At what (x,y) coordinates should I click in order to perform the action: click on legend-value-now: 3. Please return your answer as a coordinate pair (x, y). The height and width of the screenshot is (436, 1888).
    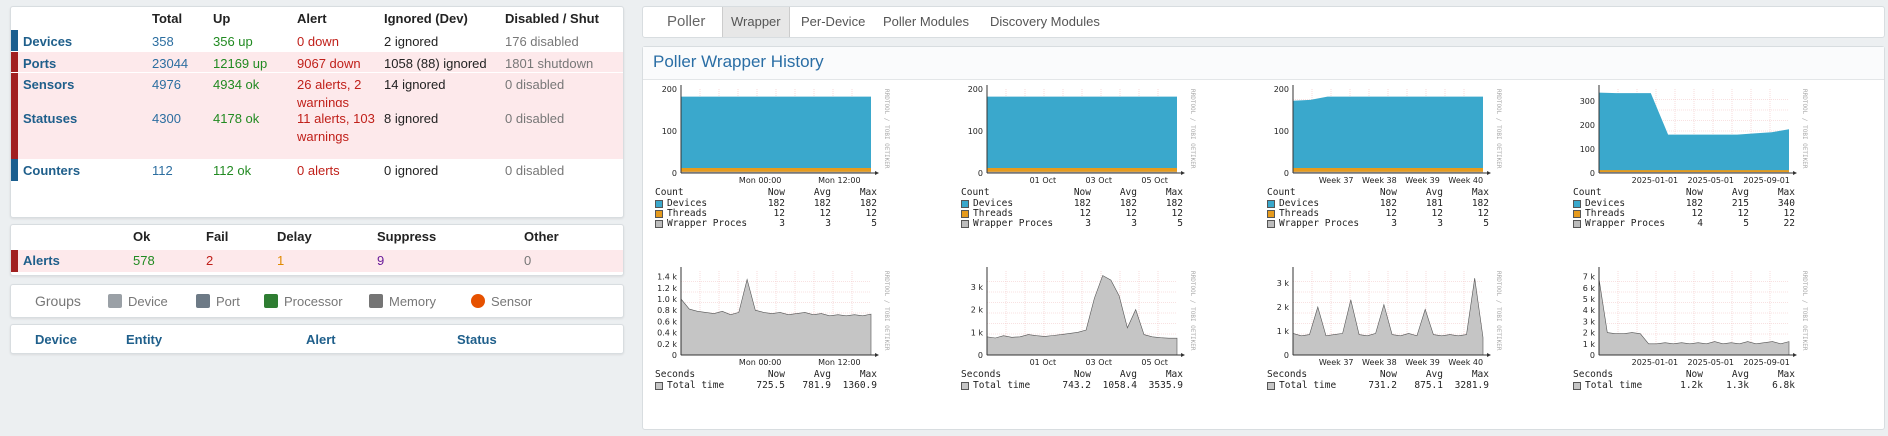
    Looking at the image, I should click on (782, 223).